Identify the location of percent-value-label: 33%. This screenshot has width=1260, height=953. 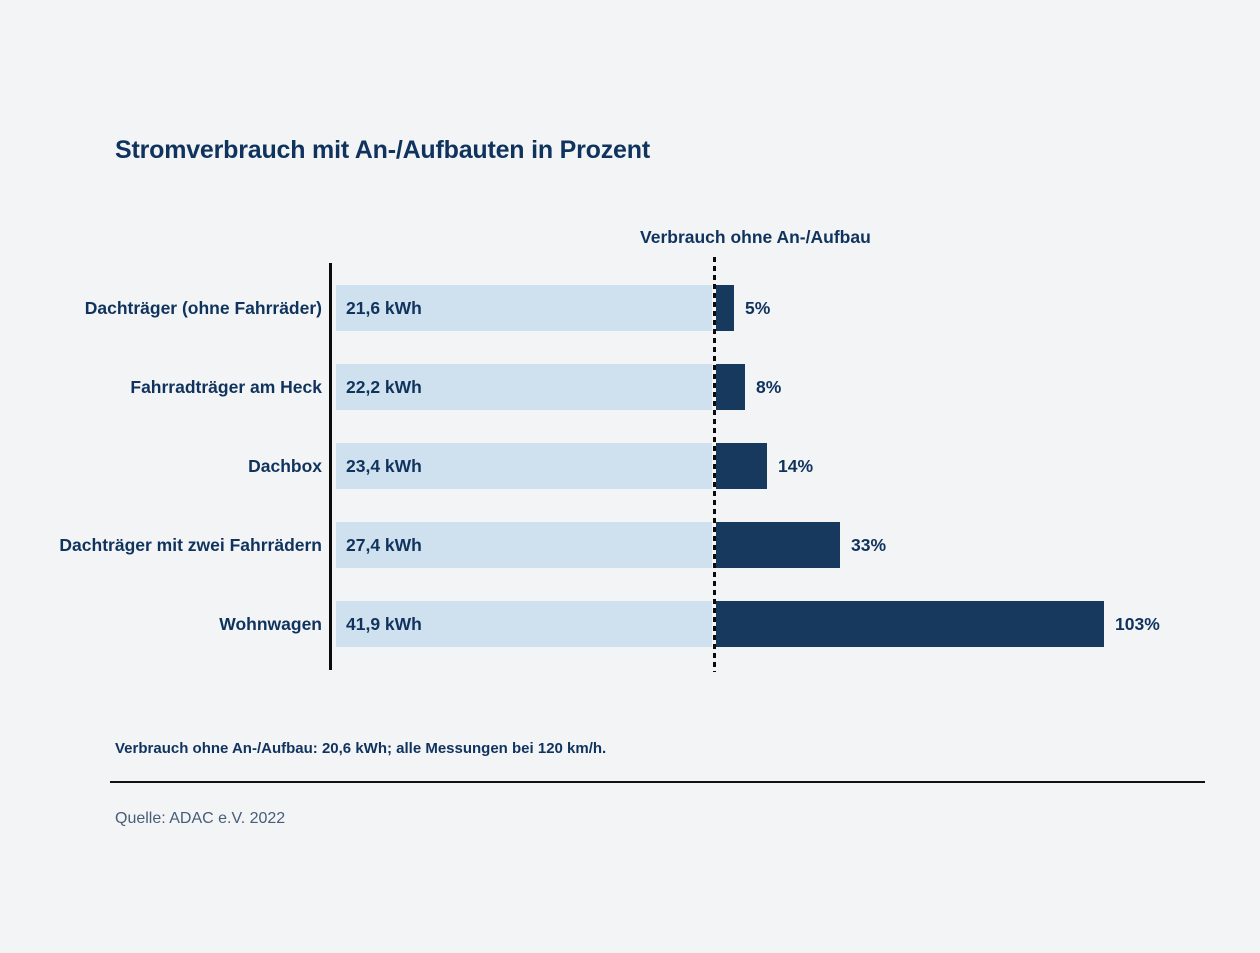
(869, 545).